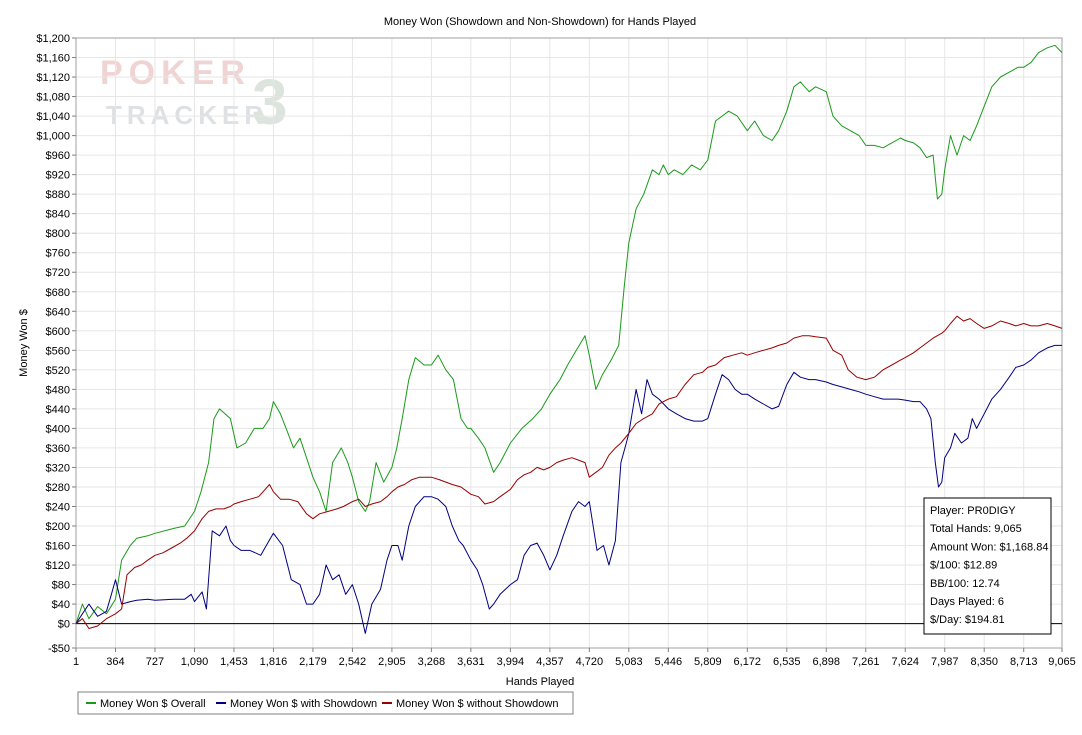 The width and height of the screenshot is (1082, 735). What do you see at coordinates (58, 527) in the screenshot?
I see `y-tick-label: $200` at bounding box center [58, 527].